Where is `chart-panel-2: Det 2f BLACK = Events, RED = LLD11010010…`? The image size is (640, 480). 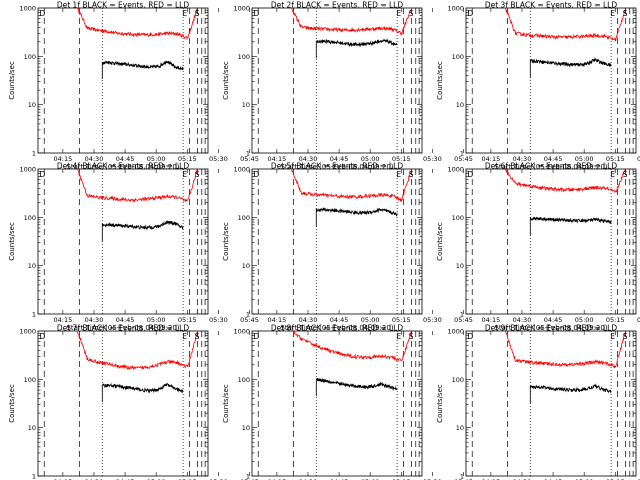 chart-panel-2: Det 2f BLACK = Events, RED = LLD11010010… is located at coordinates (347, 86).